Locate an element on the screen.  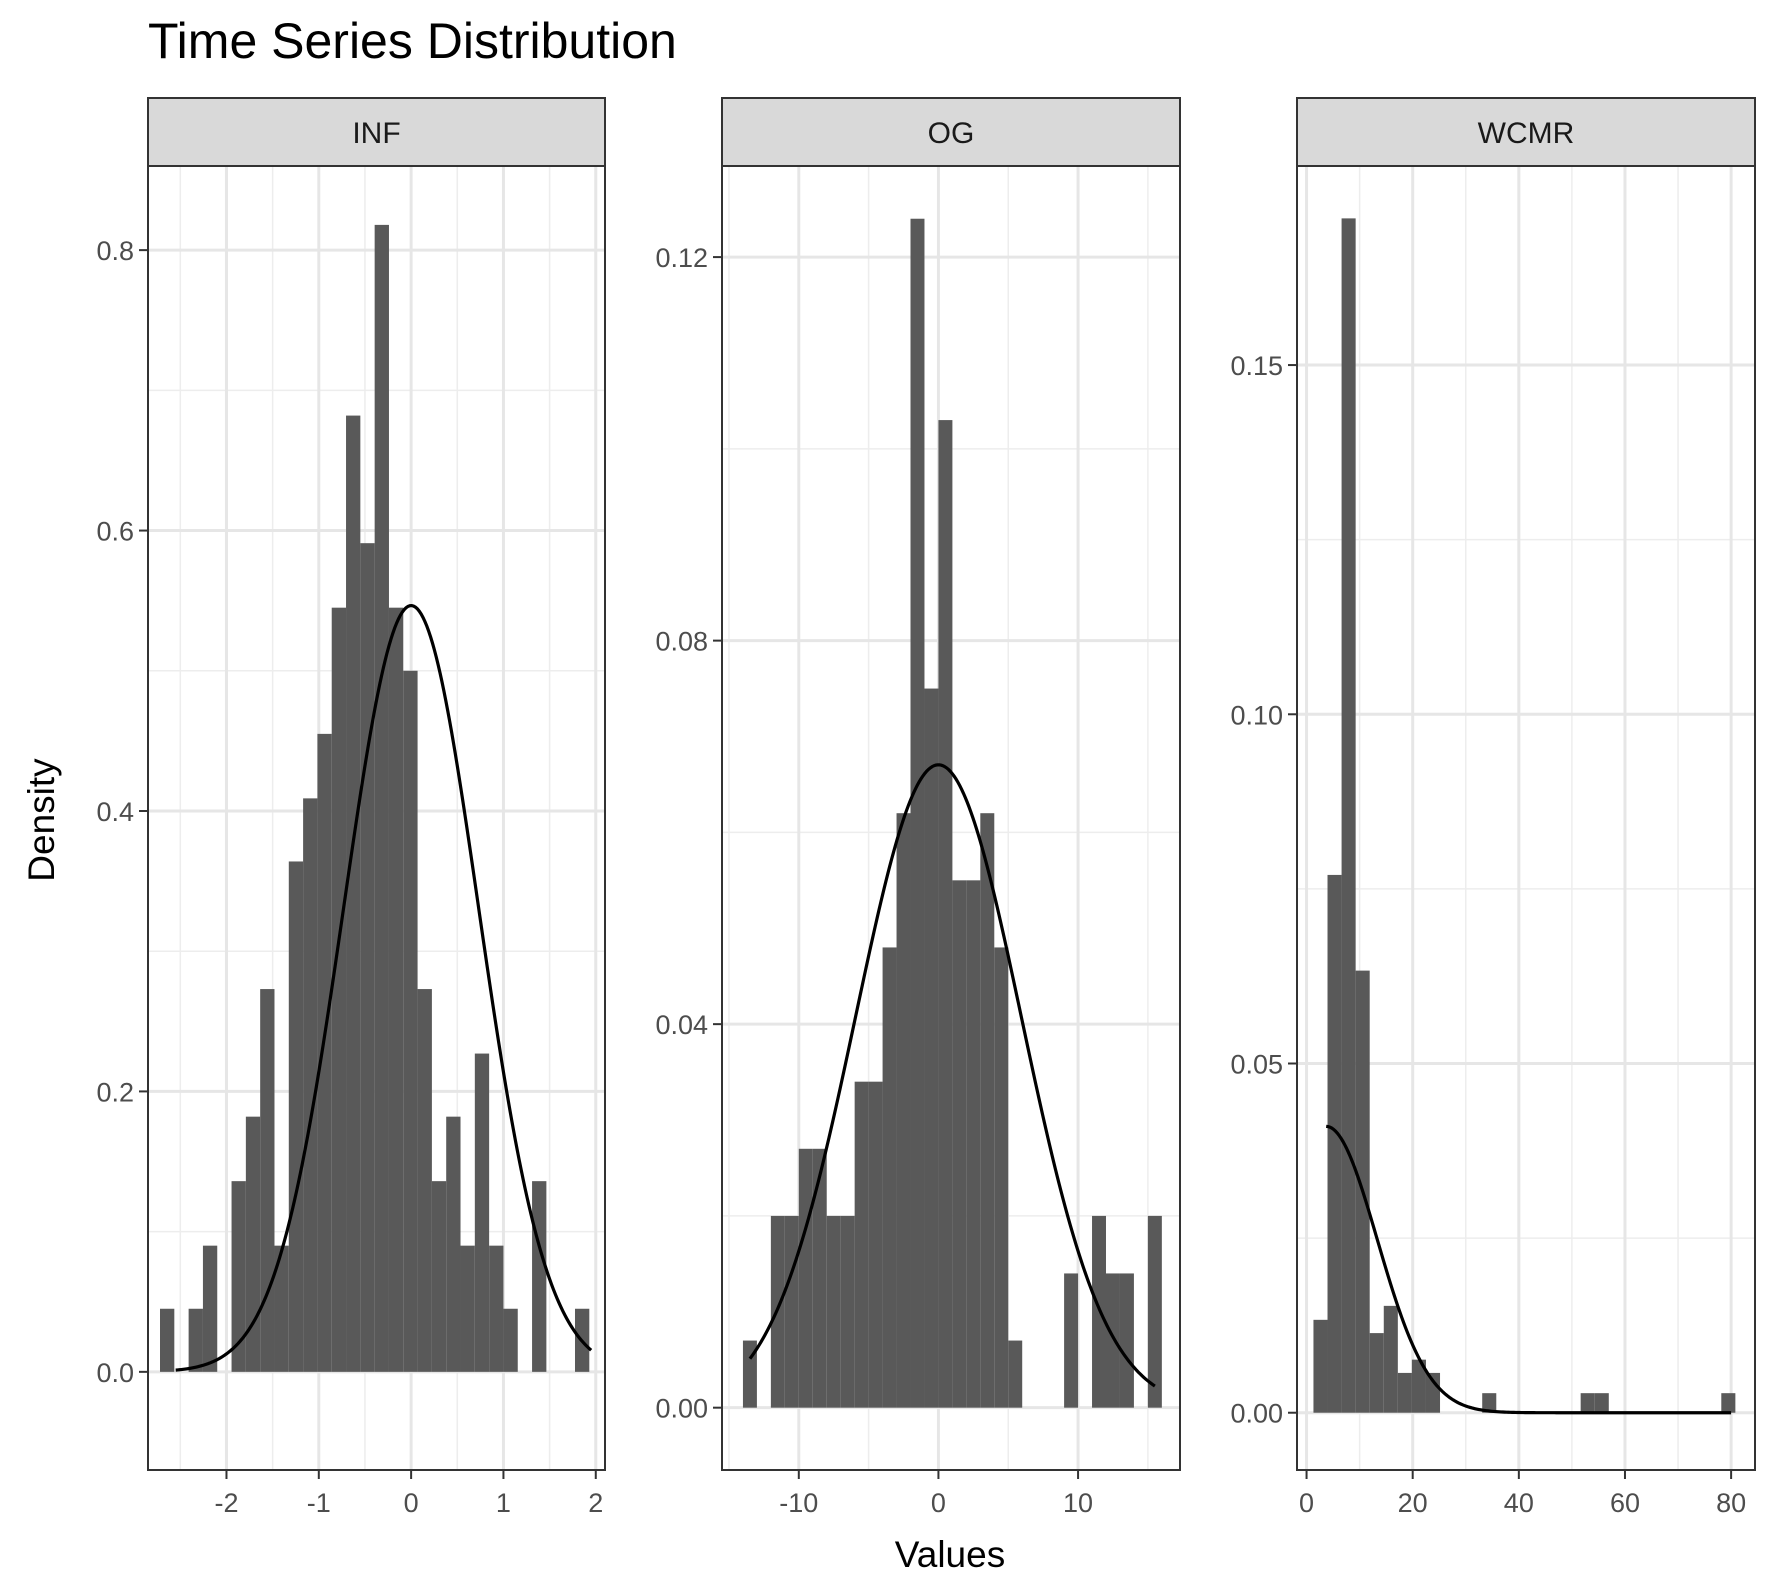
y-tick-label: 0.04 is located at coordinates (681, 1025).